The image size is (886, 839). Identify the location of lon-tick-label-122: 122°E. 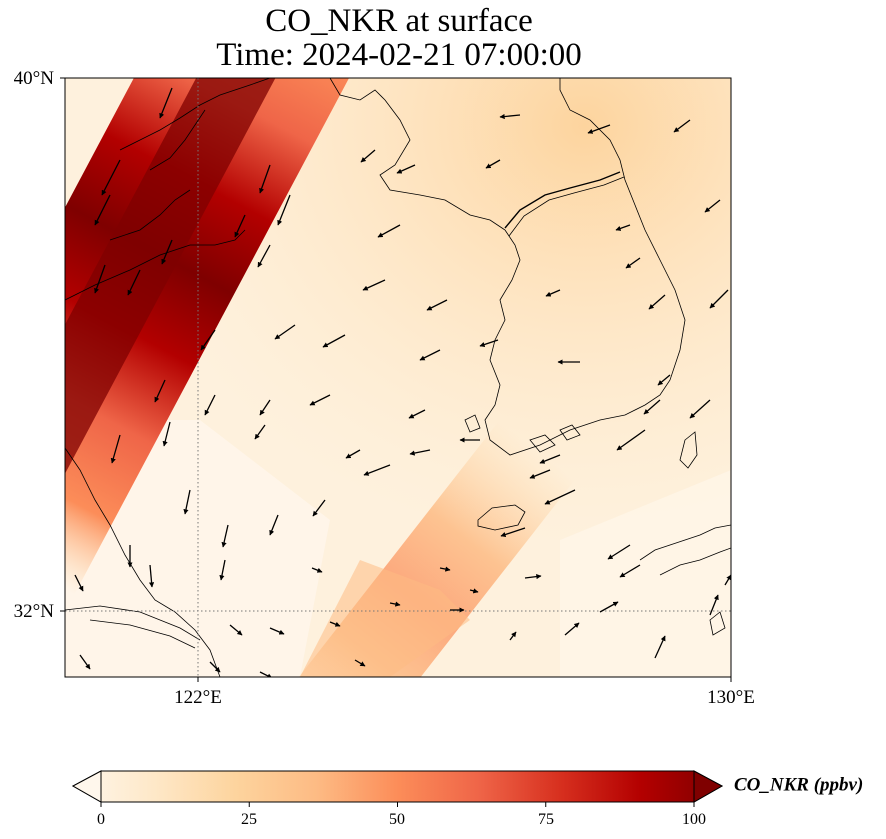
(198, 697).